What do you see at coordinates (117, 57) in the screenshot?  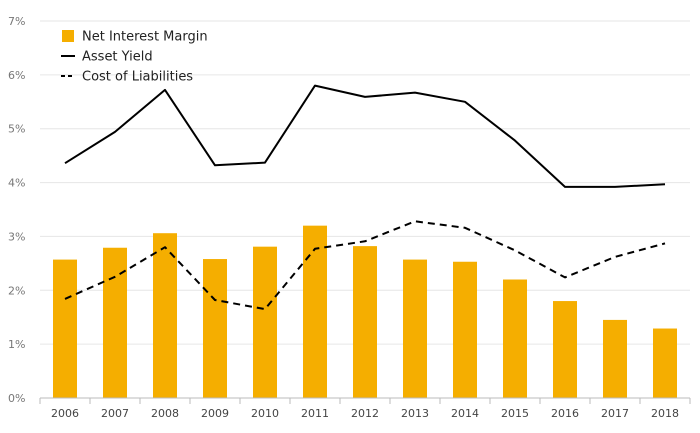 I see `legend-label: Asset Yield` at bounding box center [117, 57].